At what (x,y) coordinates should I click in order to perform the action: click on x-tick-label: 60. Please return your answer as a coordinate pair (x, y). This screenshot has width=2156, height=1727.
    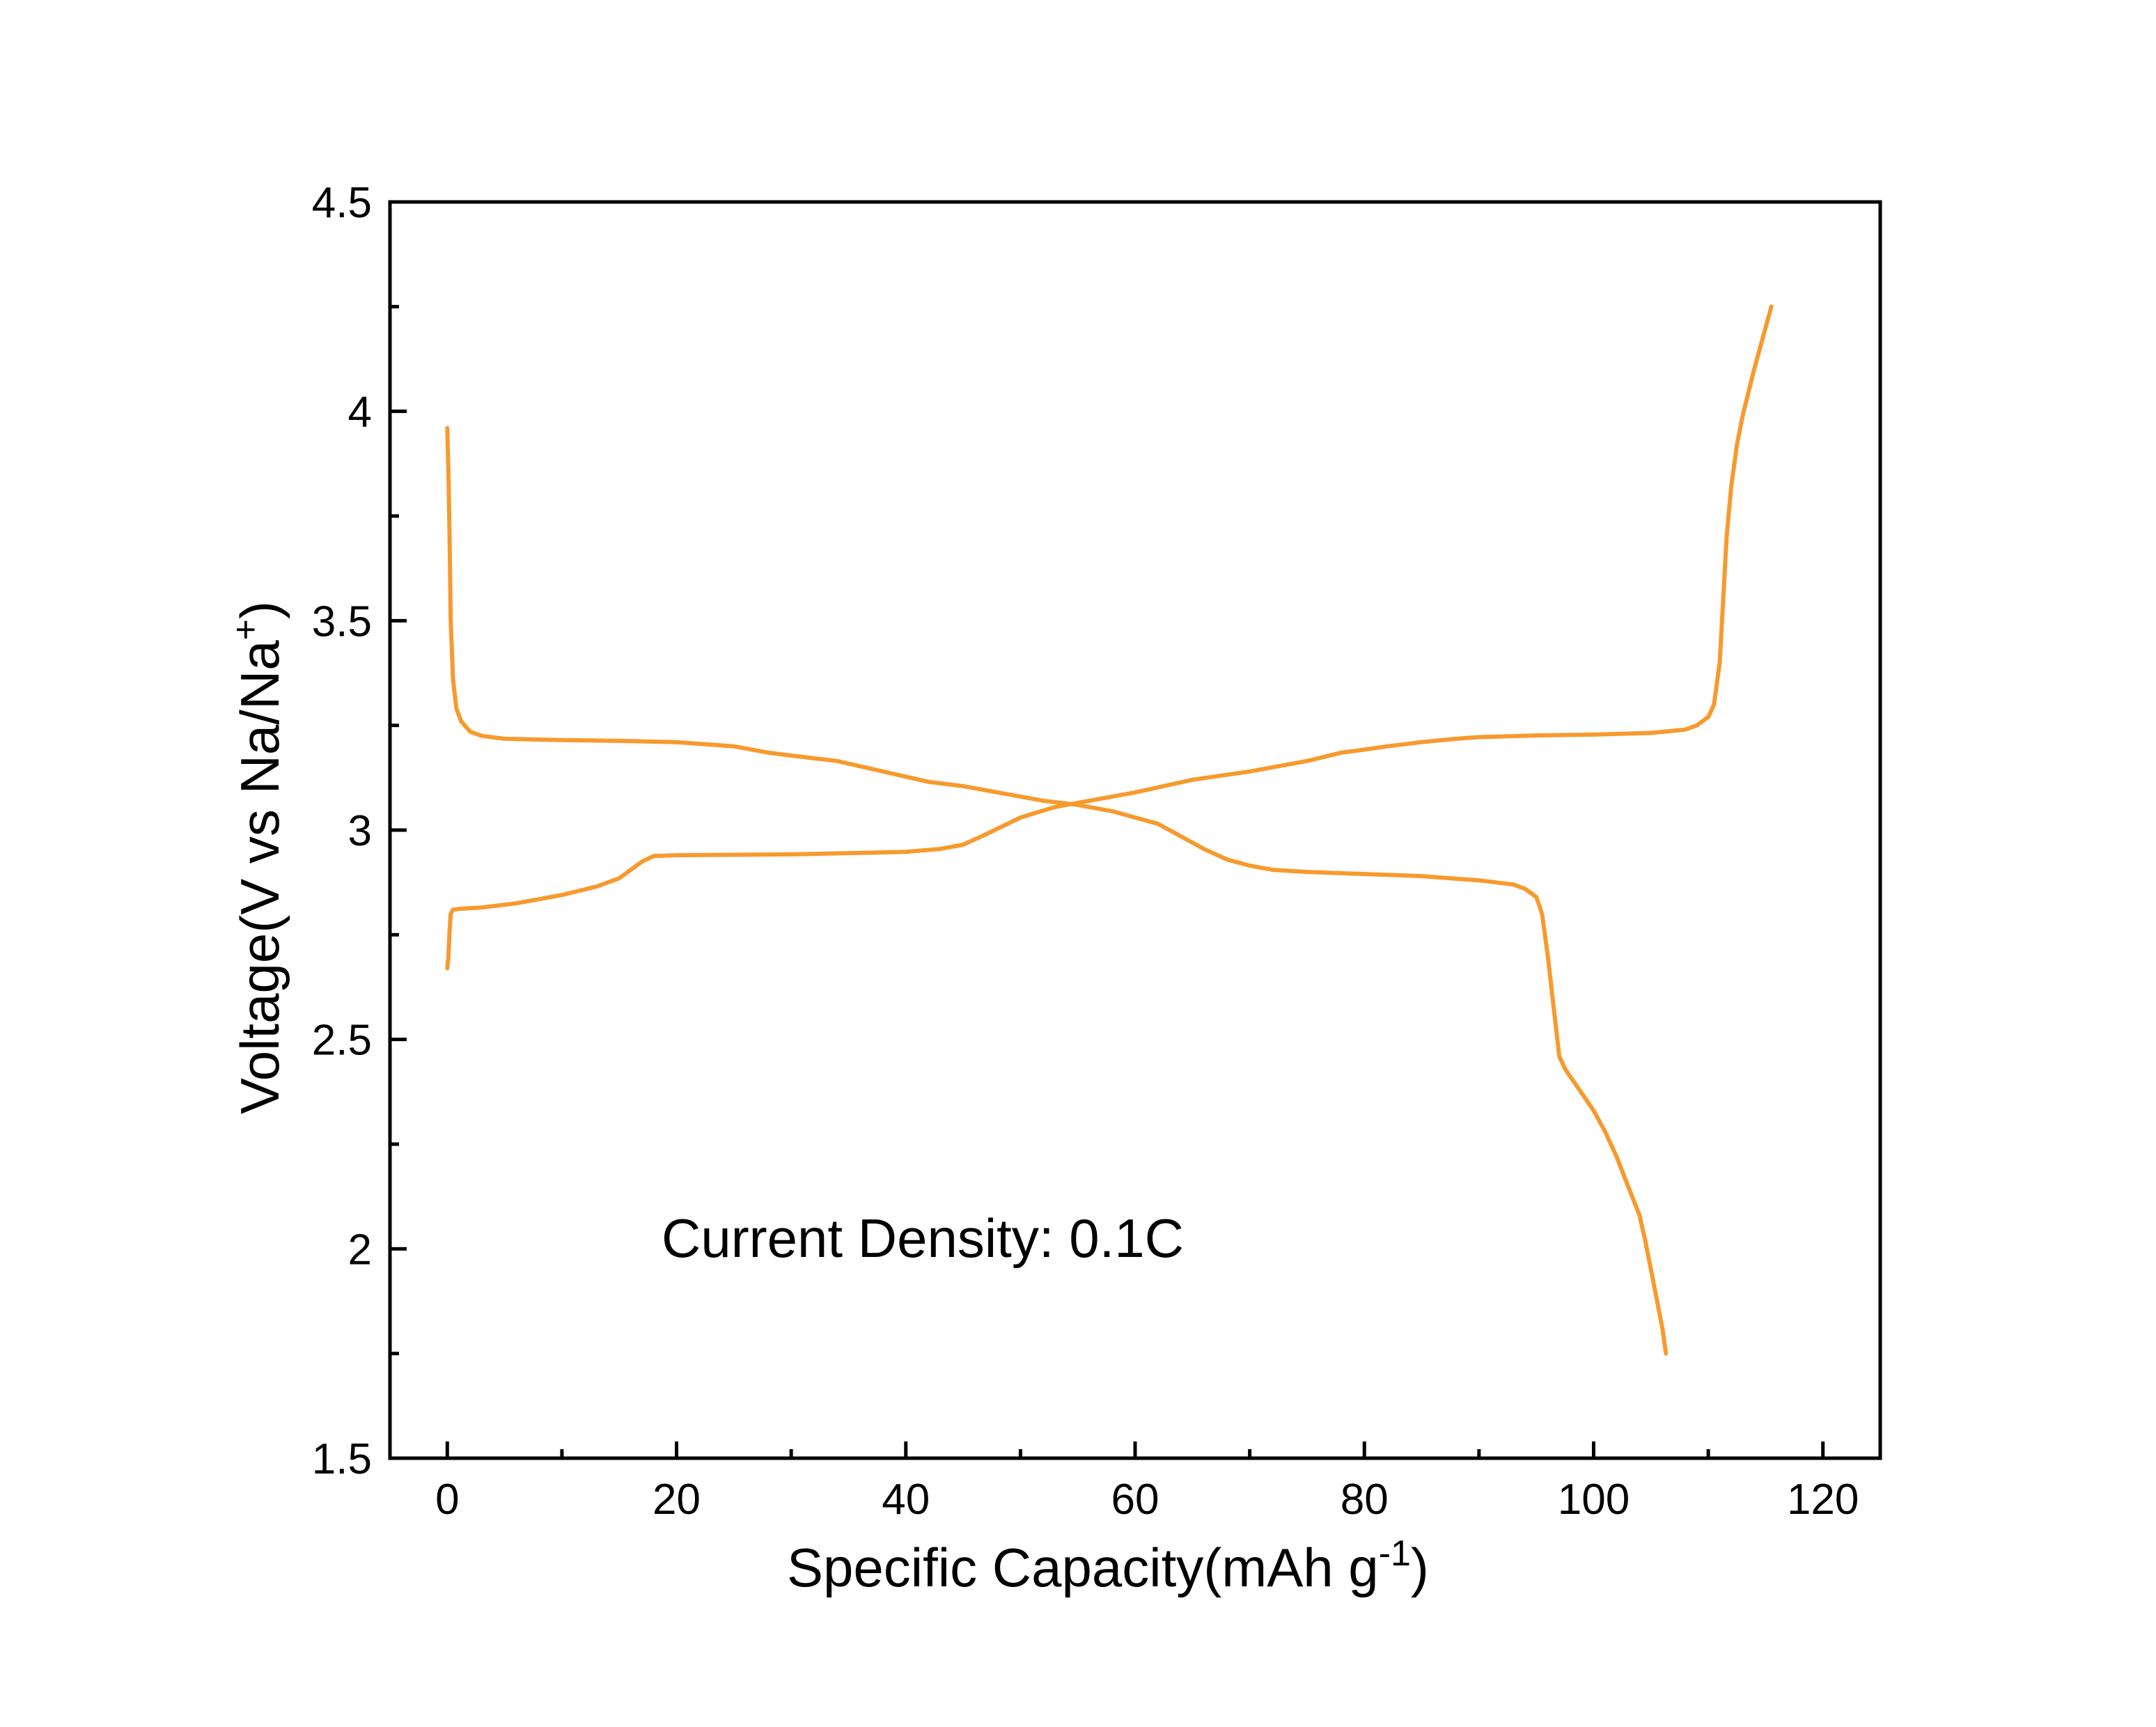
    Looking at the image, I should click on (1135, 1500).